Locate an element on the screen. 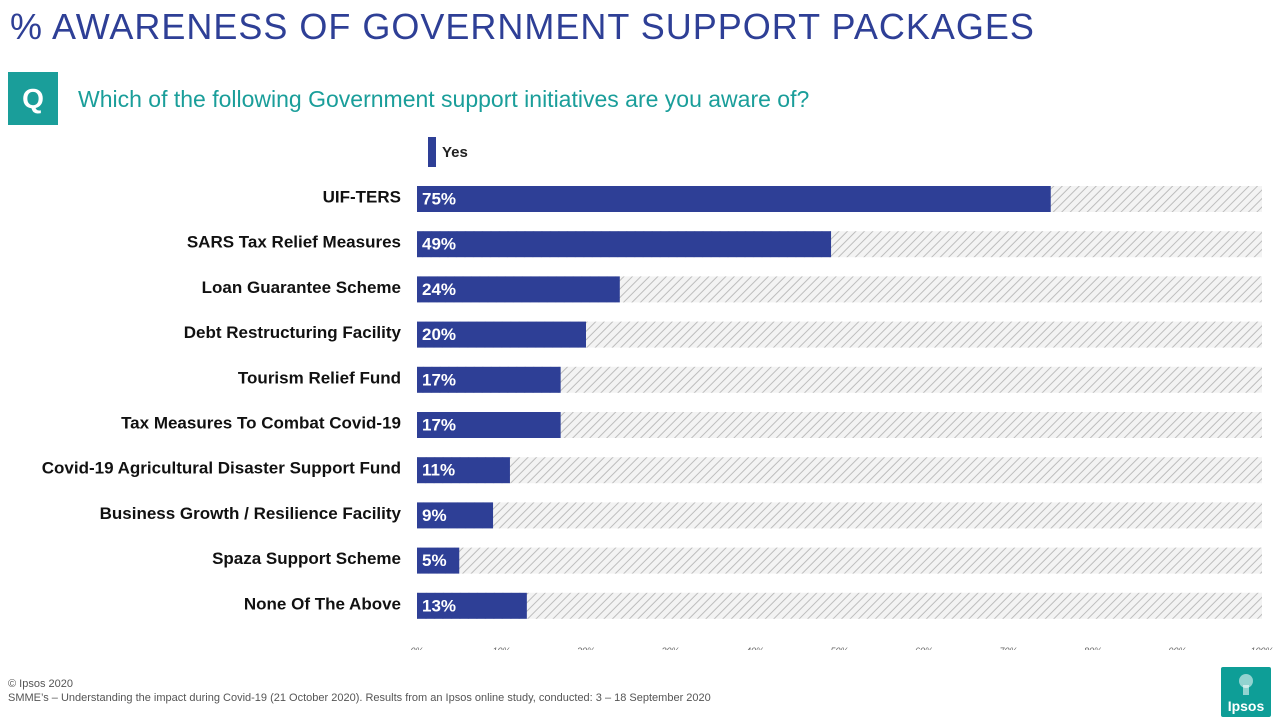 Image resolution: width=1280 pixels, height=720 pixels. data-label-debt-restructuring-facility: 20% is located at coordinates (439, 334).